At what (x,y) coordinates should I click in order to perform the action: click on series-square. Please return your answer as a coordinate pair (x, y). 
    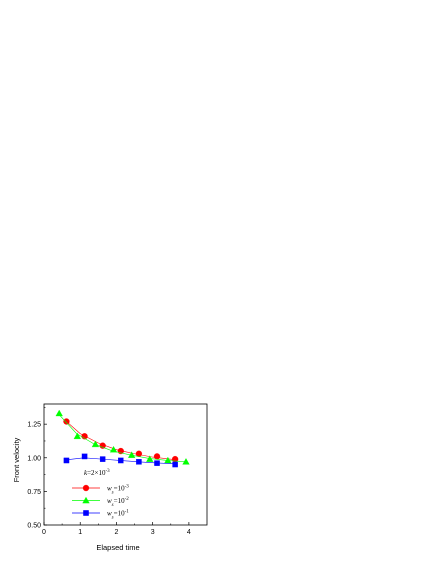
    Looking at the image, I should click on (120, 460).